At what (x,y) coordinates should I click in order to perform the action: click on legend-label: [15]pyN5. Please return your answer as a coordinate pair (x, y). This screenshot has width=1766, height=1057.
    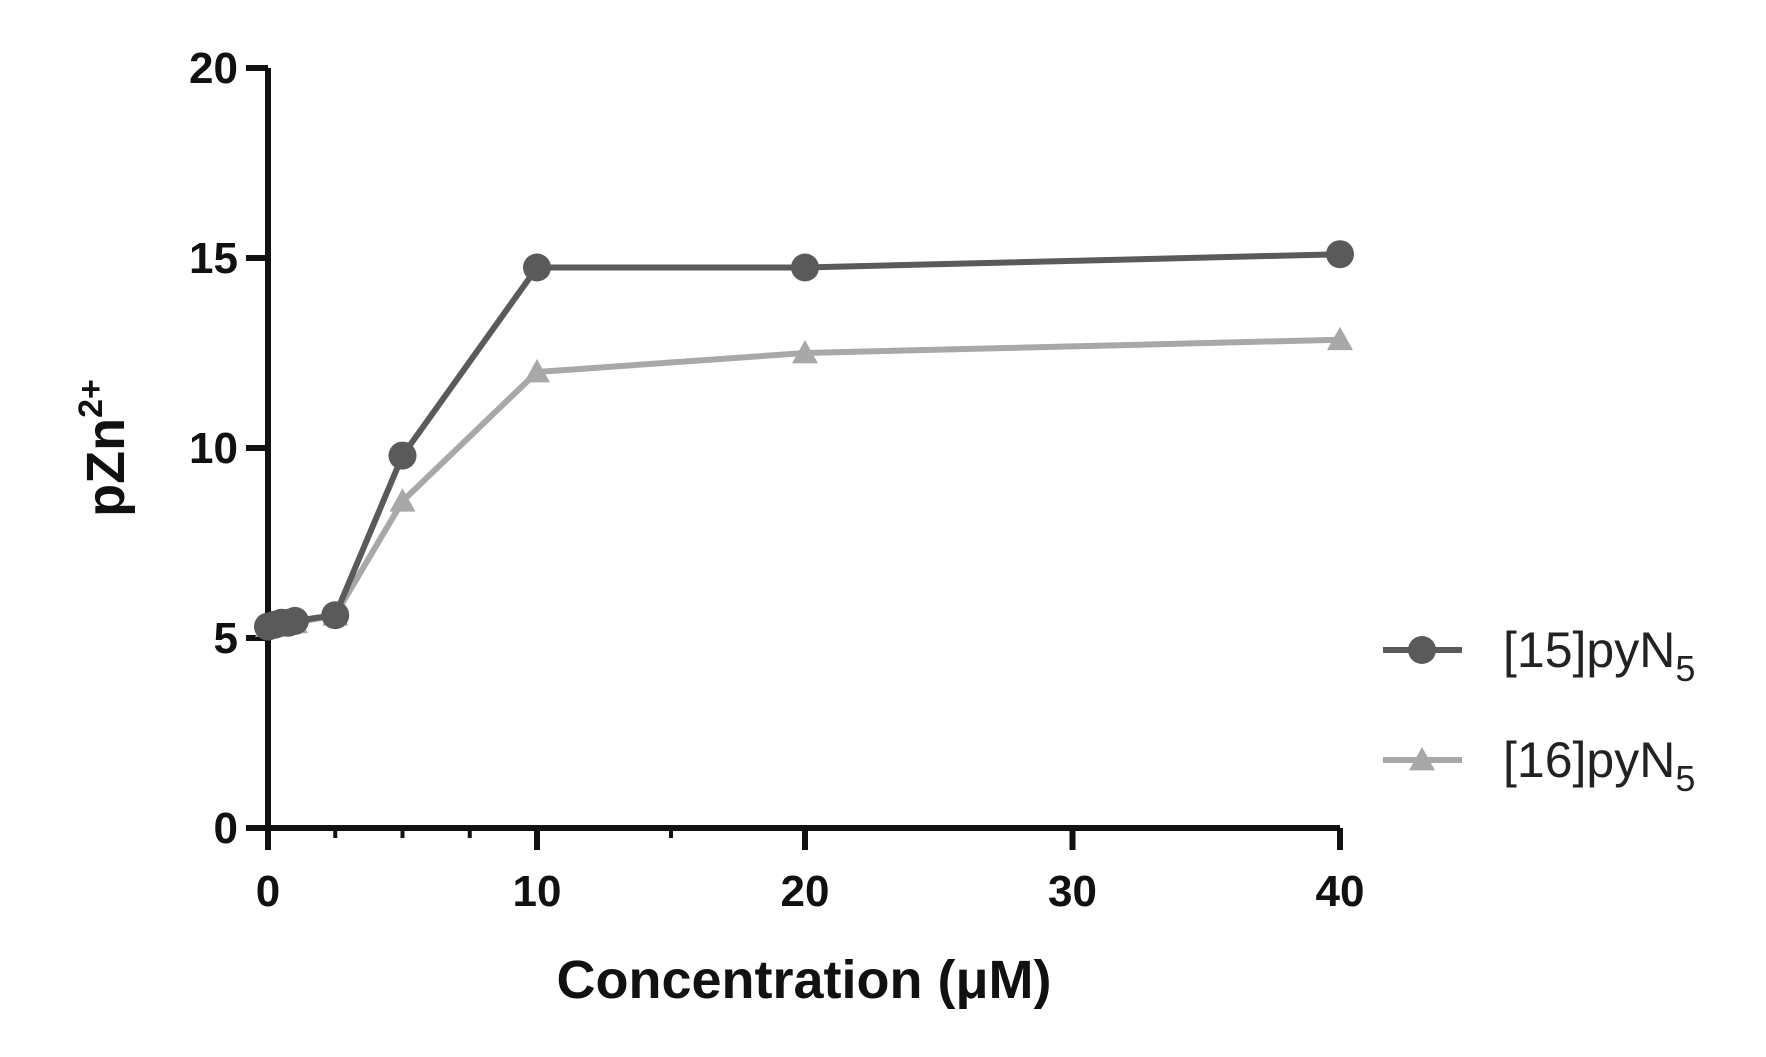
    Looking at the image, I should click on (1599, 655).